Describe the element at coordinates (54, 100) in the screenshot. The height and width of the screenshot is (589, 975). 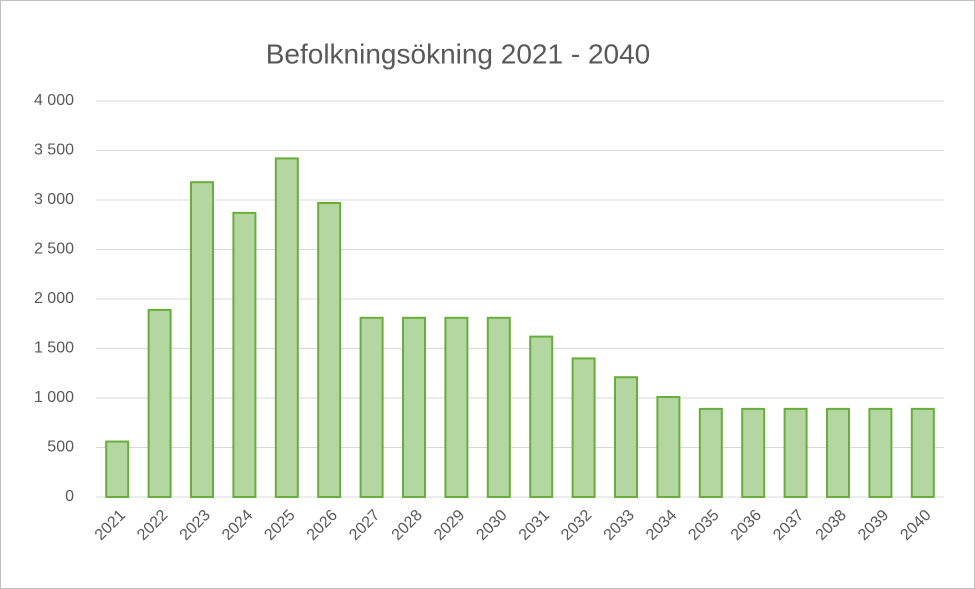
I see `y-tick-label: 4 000` at that location.